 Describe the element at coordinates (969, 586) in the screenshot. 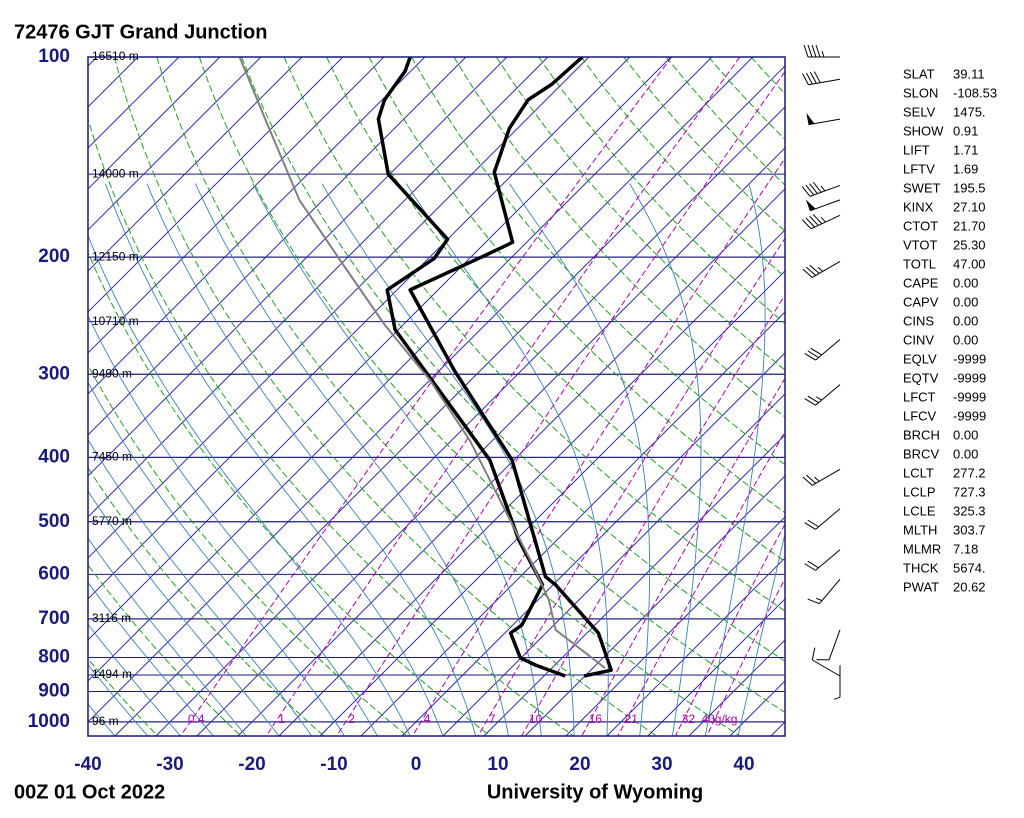

I see `index-value: 20.62` at that location.